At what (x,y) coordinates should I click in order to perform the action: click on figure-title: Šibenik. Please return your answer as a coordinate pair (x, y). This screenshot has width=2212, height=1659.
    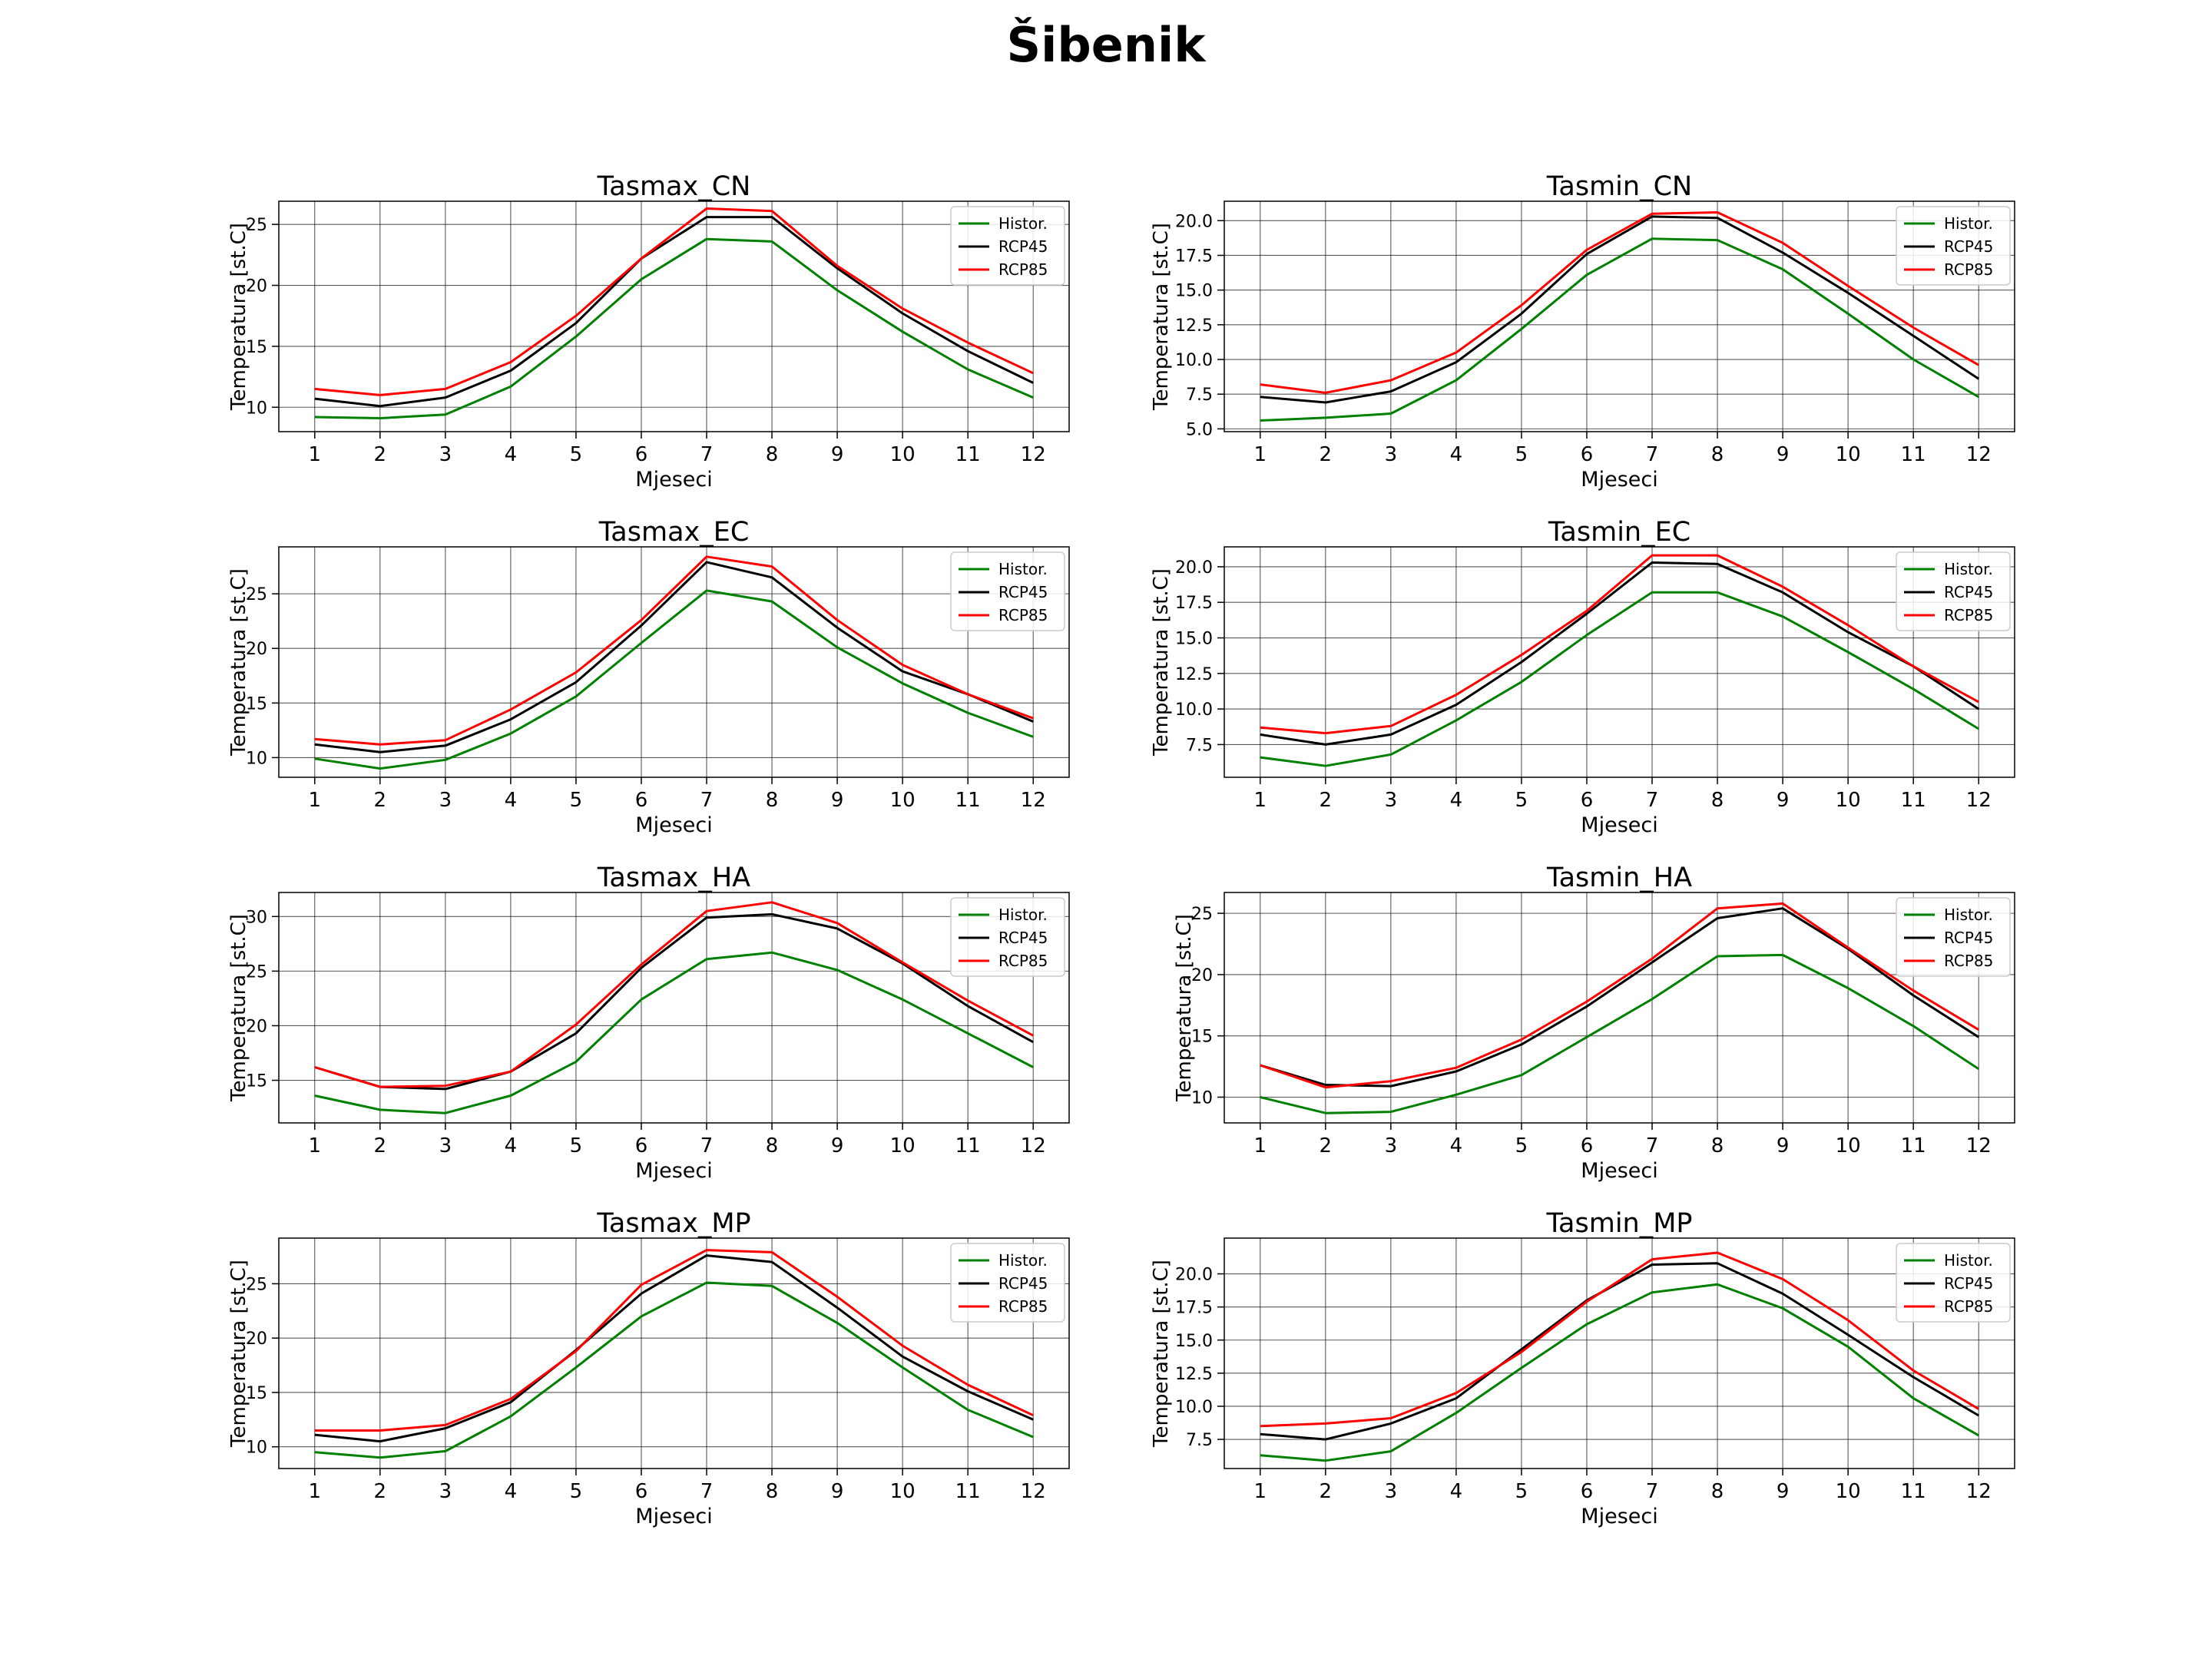
    Looking at the image, I should click on (1106, 45).